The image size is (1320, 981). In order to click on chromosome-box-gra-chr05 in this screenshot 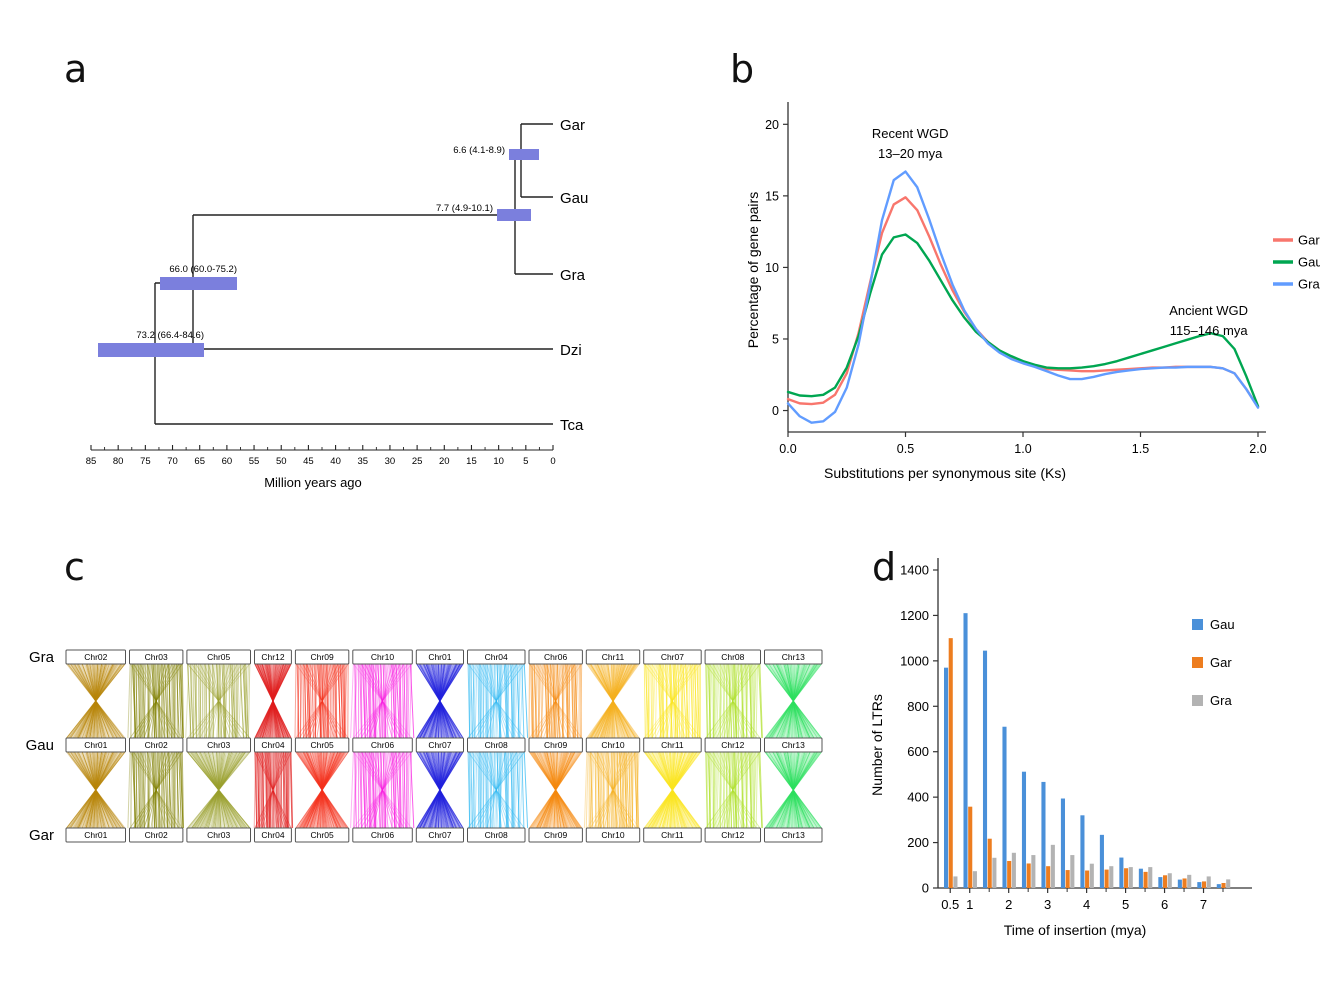, I will do `click(218, 657)`.